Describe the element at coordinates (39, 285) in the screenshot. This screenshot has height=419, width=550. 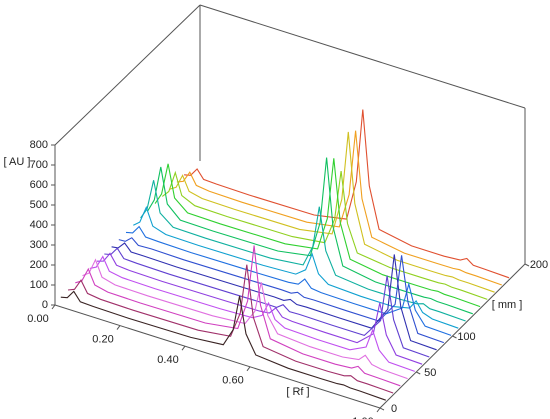
I see `y-tick-label: 100` at that location.